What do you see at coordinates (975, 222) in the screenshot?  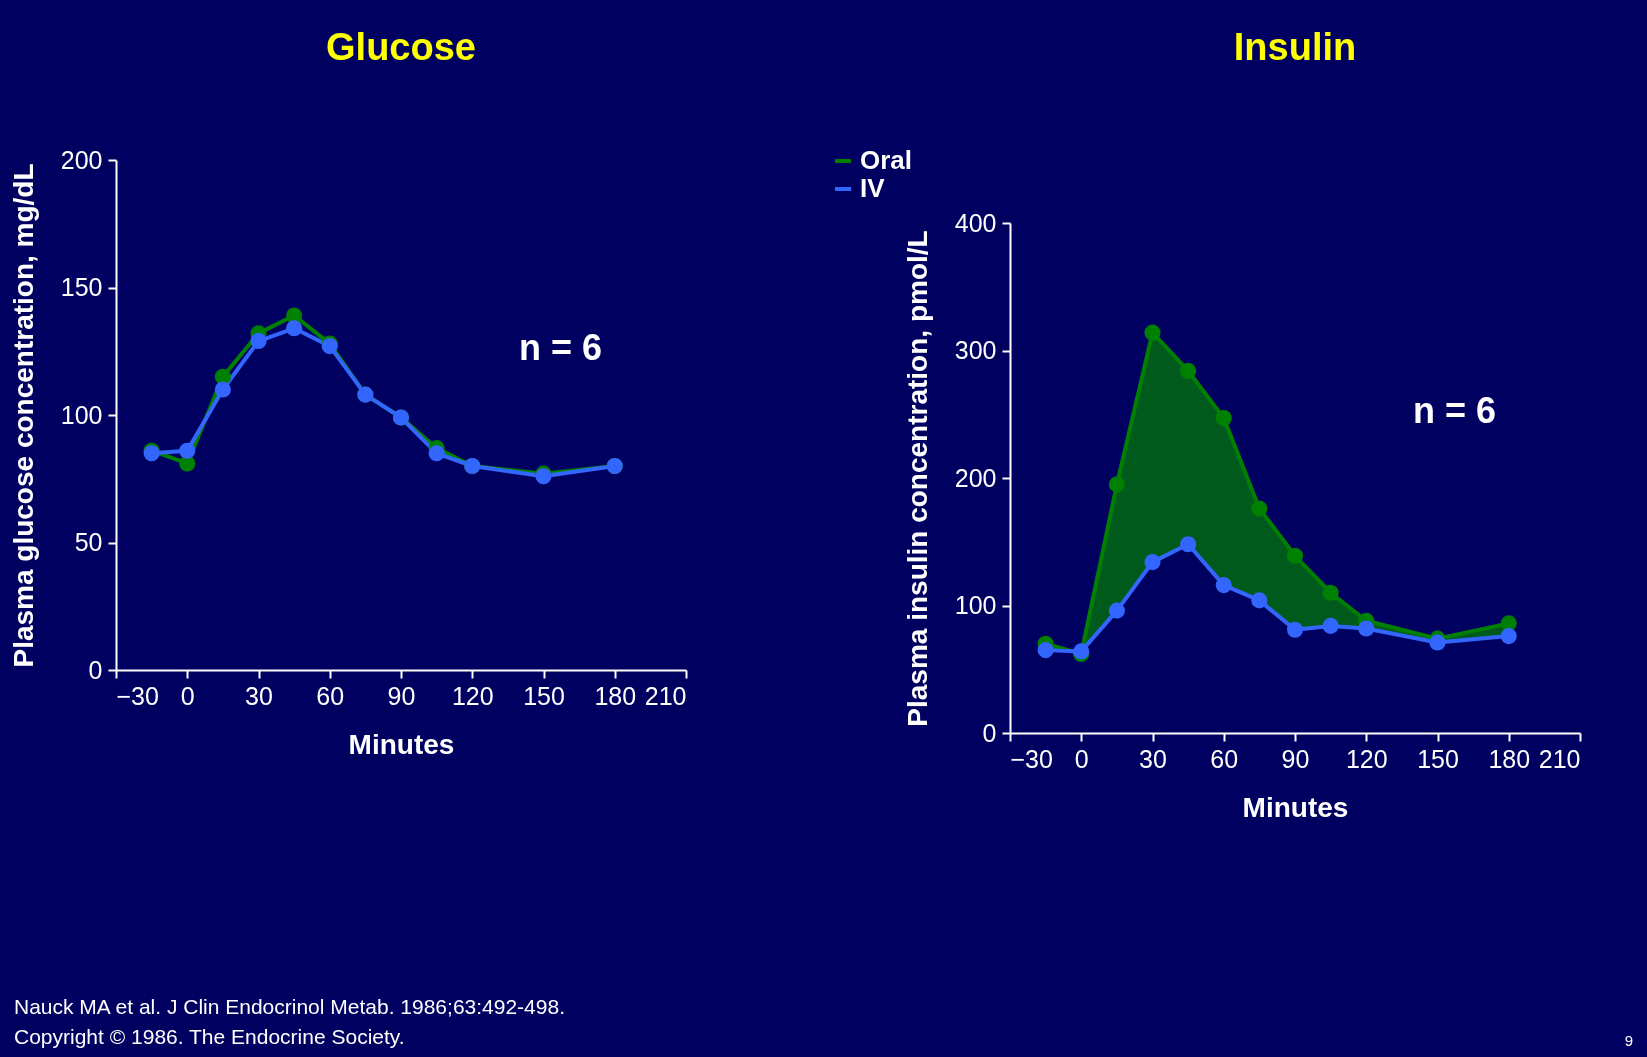 I see `y-tick-label: 400` at bounding box center [975, 222].